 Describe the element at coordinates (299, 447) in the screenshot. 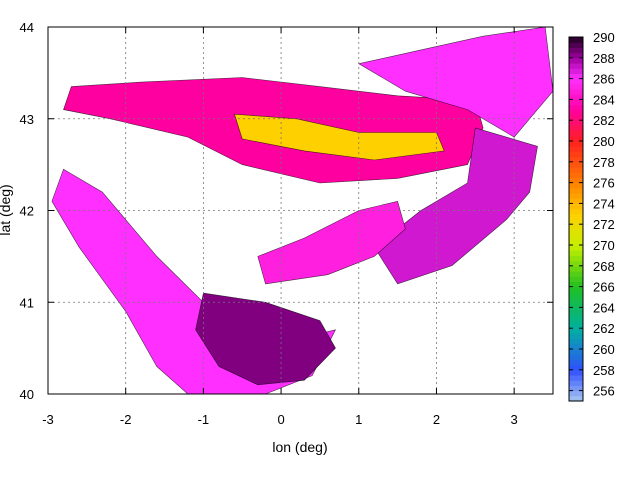

I see `x-axis-label: lon (deg)` at that location.